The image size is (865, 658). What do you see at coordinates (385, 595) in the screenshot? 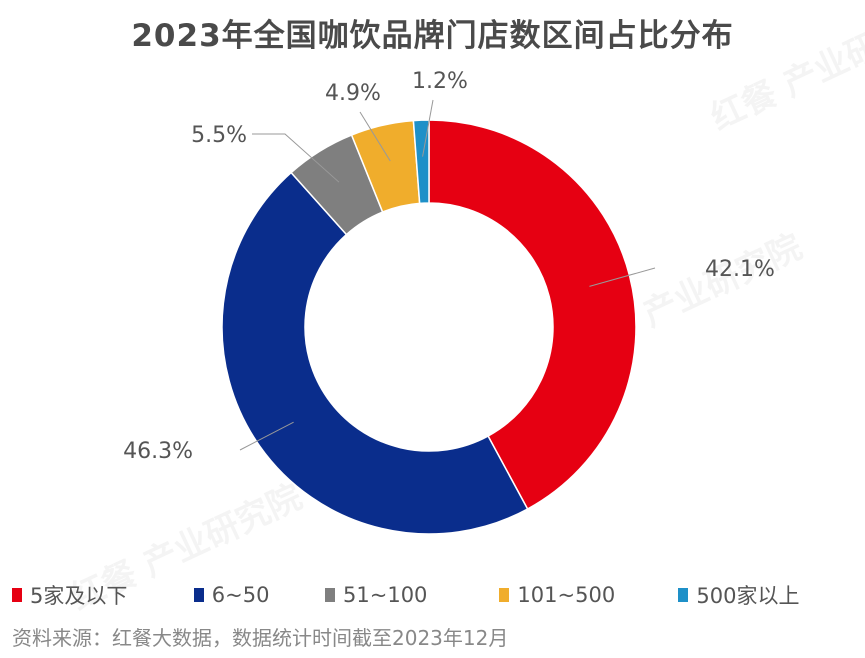
I see `legend-label: 51~100` at bounding box center [385, 595].